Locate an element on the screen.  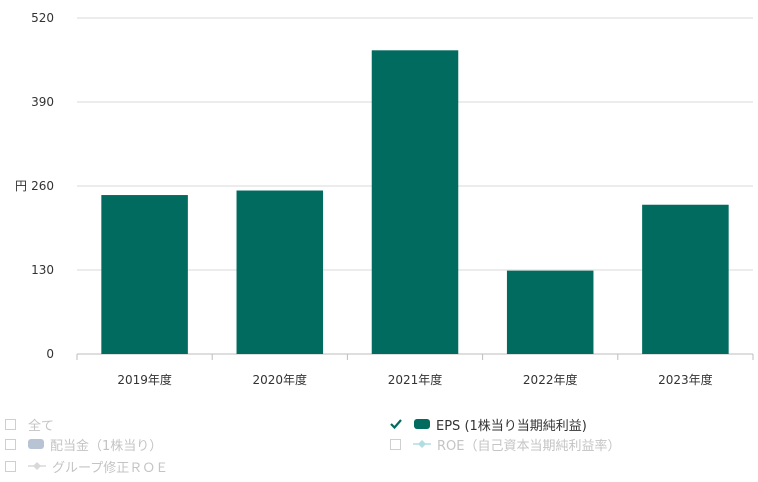
legend-eps-label: EPS (1株当り当期純利益) is located at coordinates (511, 426).